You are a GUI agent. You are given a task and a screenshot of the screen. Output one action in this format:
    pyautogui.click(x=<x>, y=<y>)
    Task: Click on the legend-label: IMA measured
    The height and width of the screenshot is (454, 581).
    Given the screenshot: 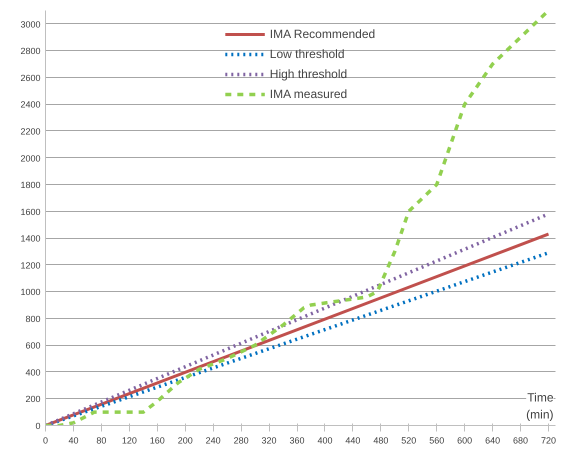 What is the action you would take?
    pyautogui.click(x=309, y=94)
    